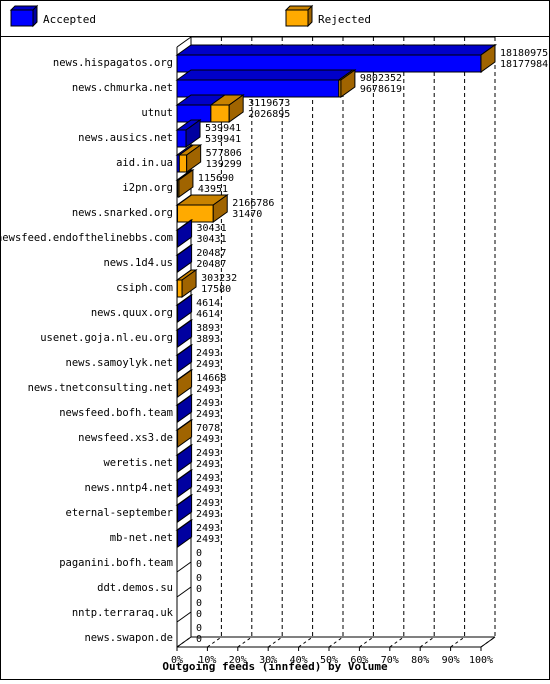 The width and height of the screenshot is (550, 684). What do you see at coordinates (390, 660) in the screenshot?
I see `x-tick-label-7: 70%` at bounding box center [390, 660].